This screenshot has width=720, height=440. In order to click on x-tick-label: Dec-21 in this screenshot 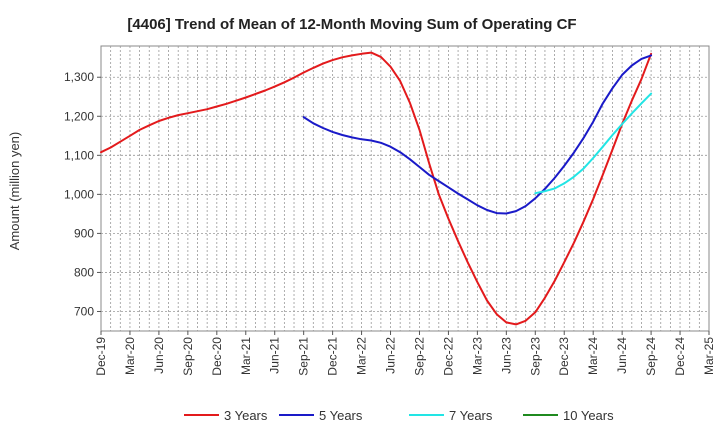, I will do `click(333, 356)`.